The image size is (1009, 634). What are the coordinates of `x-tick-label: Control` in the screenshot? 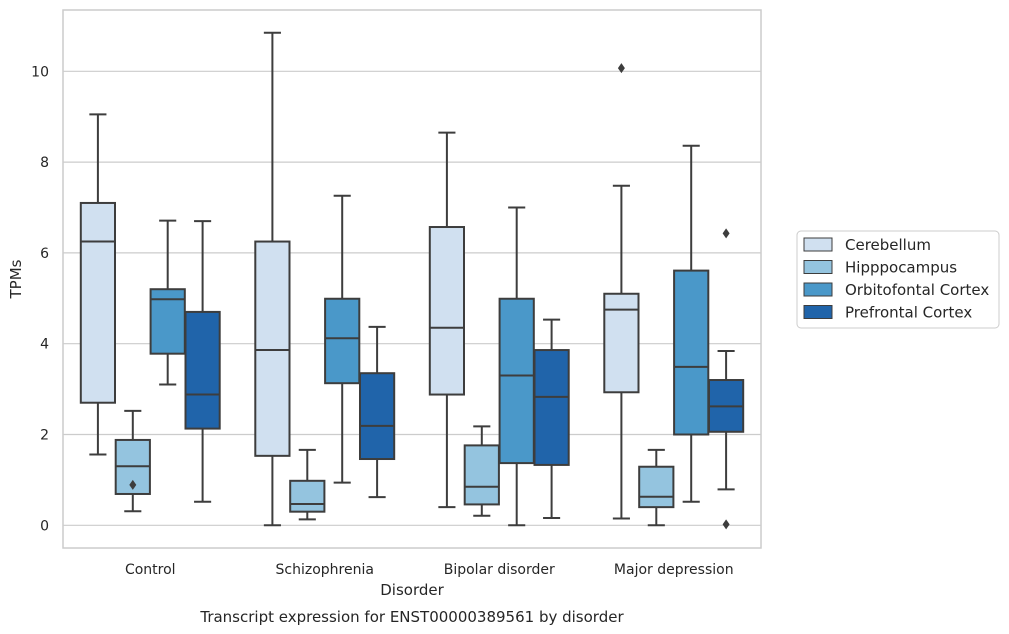 It's located at (150, 570).